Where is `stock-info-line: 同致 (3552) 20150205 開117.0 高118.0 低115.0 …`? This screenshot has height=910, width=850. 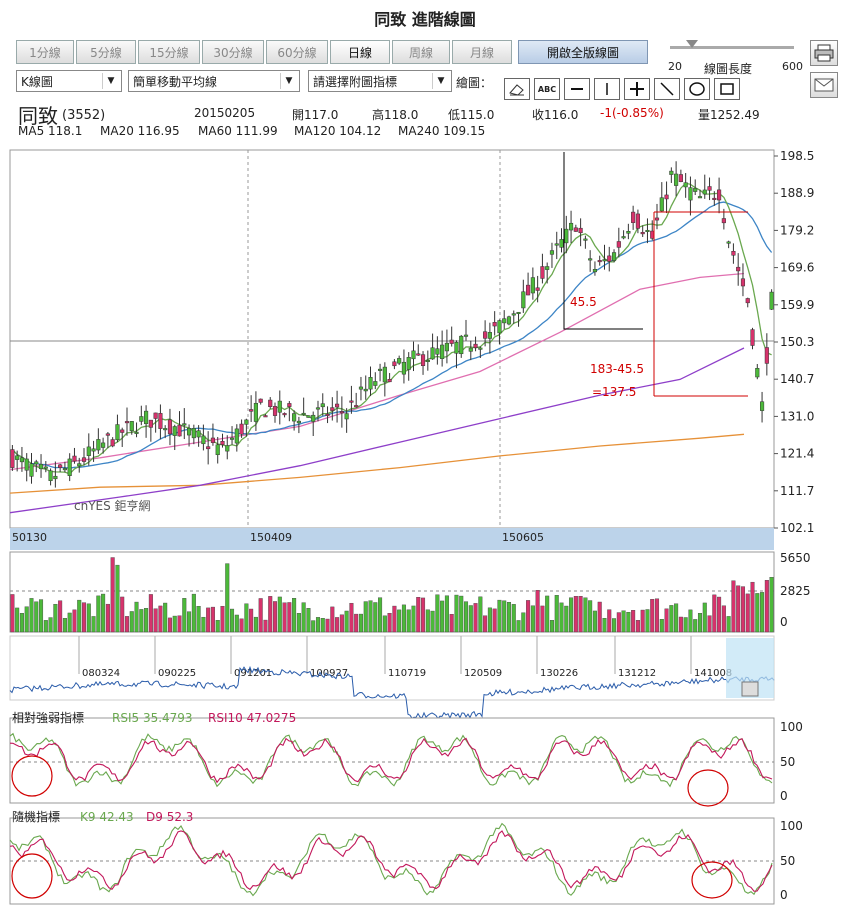
stock-info-line: 同致 (3552) 20150205 開117.0 高118.0 低115.0 … is located at coordinates (398, 116).